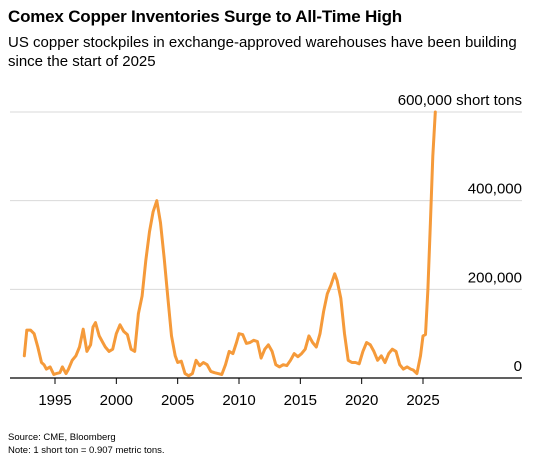 The height and width of the screenshot is (465, 547). I want to click on x-axis-ticks: 1995 2000 2005 2010 2015 2020 2025, so click(239, 393).